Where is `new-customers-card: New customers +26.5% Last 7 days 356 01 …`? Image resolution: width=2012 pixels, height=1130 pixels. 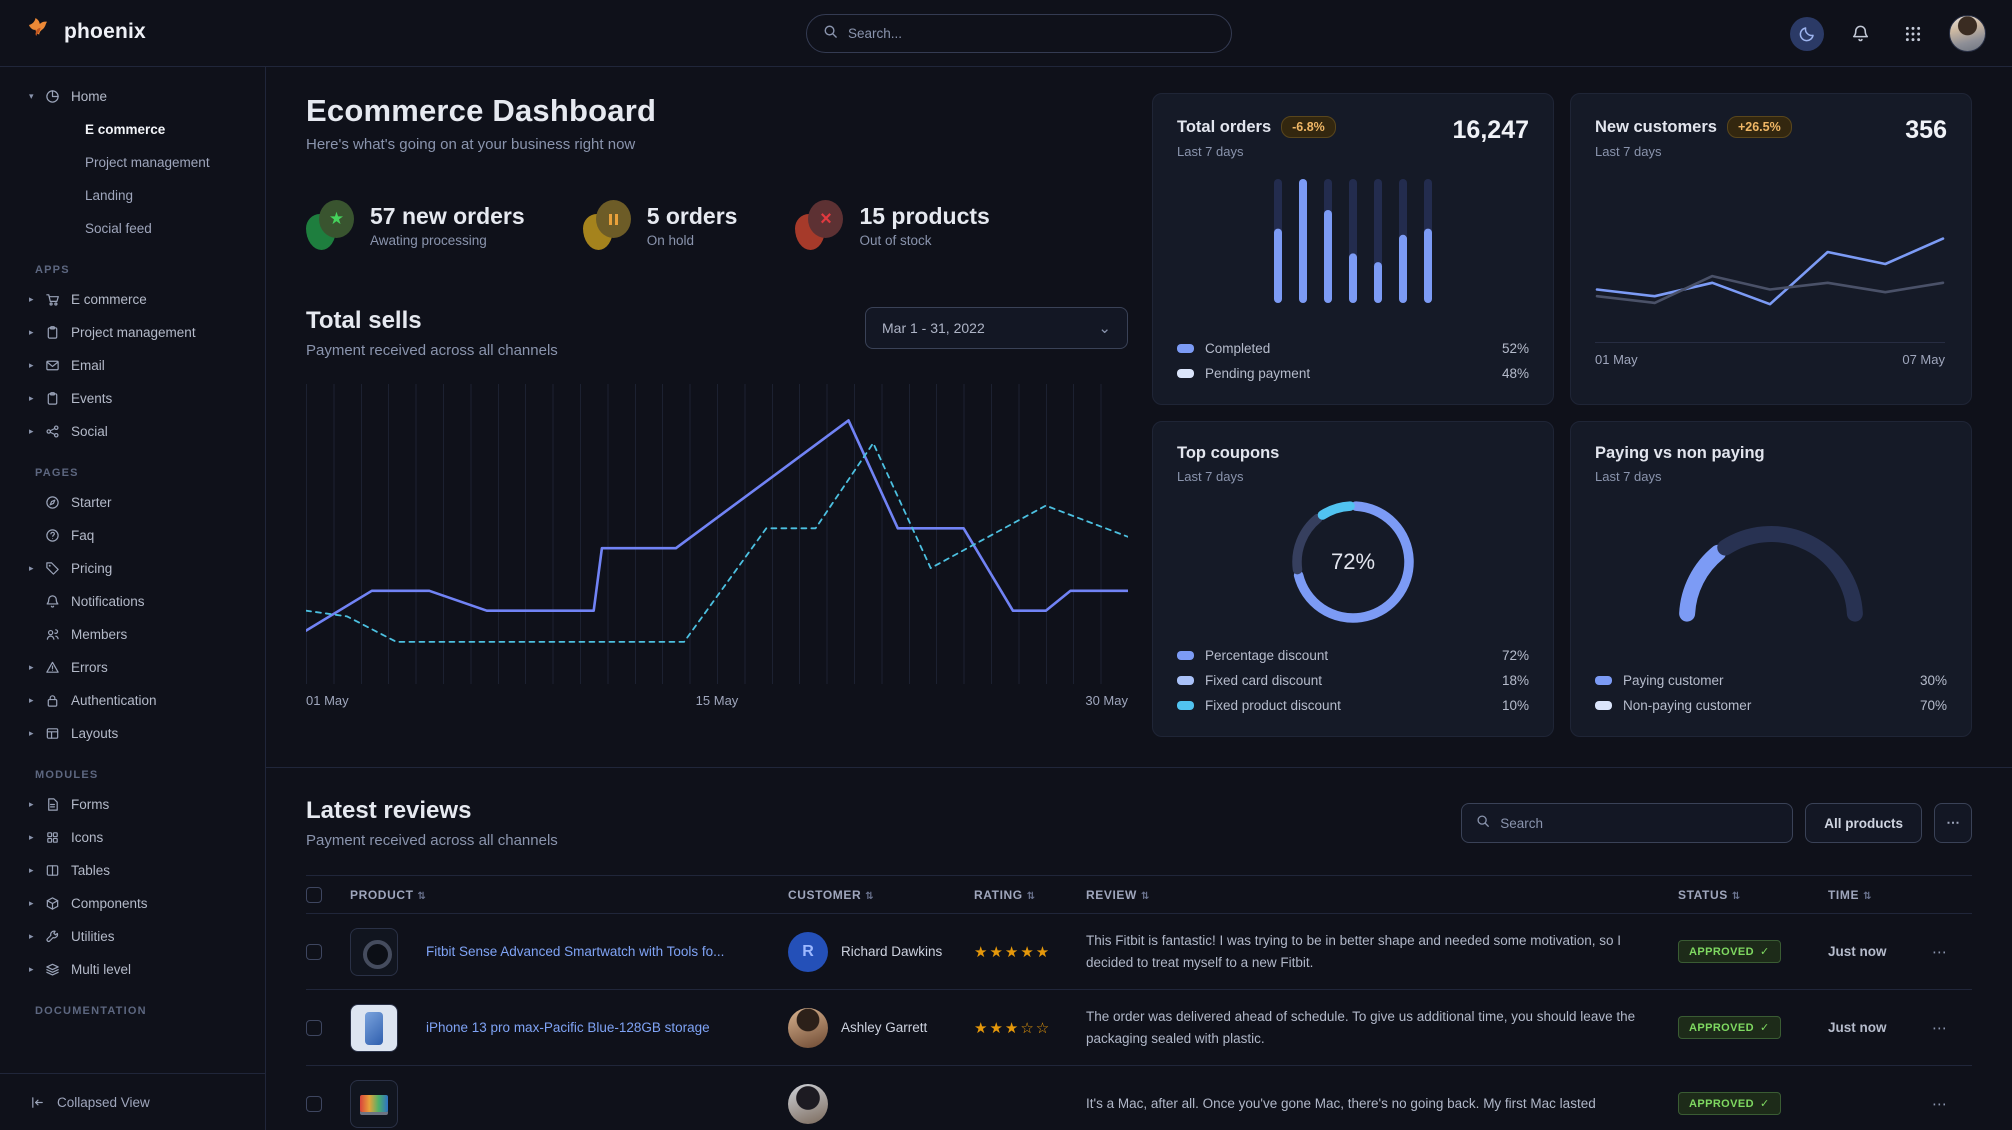
new-customers-card: New customers +26.5% Last 7 days 356 01 … is located at coordinates (1771, 249).